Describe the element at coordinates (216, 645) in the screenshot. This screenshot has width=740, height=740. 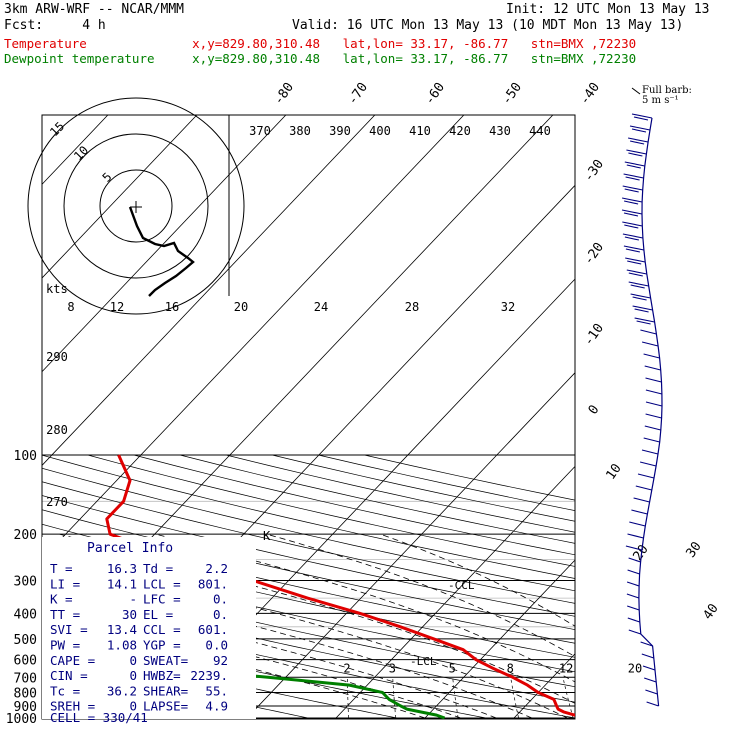
I see `parcel-row-value-b: 0.0` at that location.